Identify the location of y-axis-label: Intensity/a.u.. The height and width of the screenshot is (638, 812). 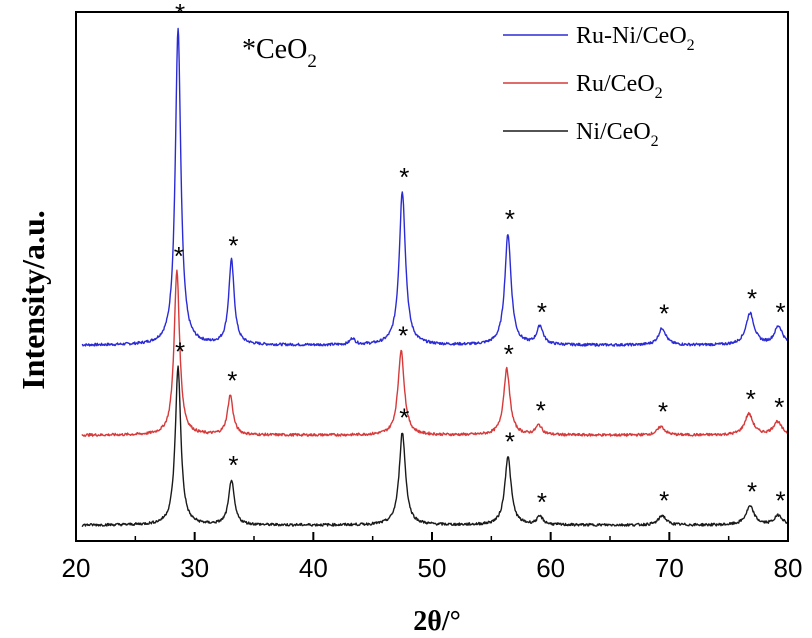
(33, 300).